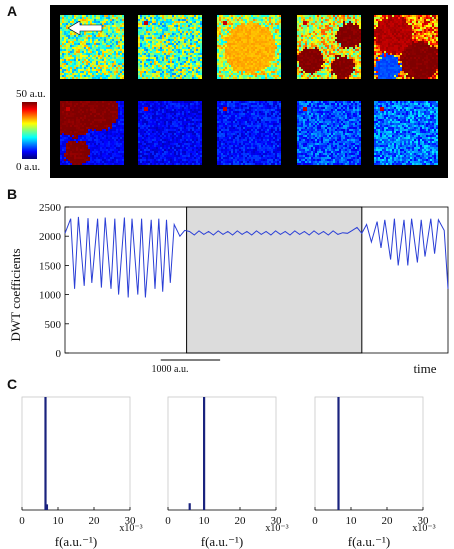 This screenshot has height=549, width=454. What do you see at coordinates (50, 237) in the screenshot?
I see `y-tick-label: 2000` at bounding box center [50, 237].